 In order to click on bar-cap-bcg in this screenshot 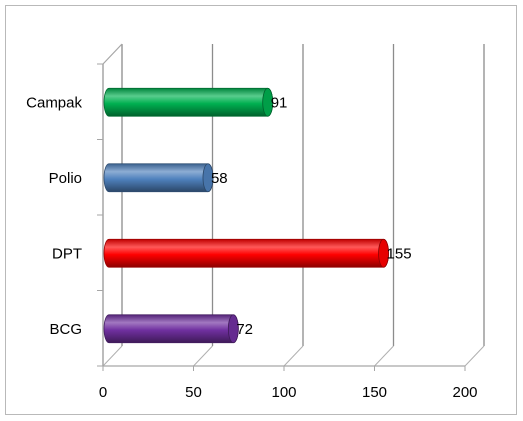, I will do `click(233, 329)`.